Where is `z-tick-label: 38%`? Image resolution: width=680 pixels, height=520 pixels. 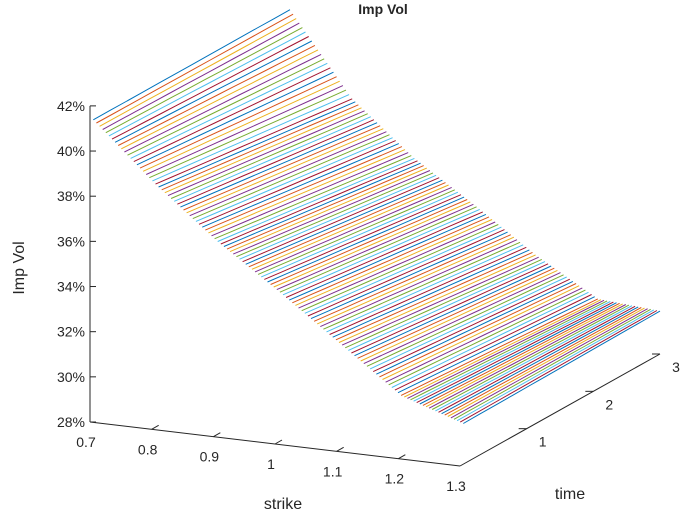 z-tick-label: 38% is located at coordinates (71, 196).